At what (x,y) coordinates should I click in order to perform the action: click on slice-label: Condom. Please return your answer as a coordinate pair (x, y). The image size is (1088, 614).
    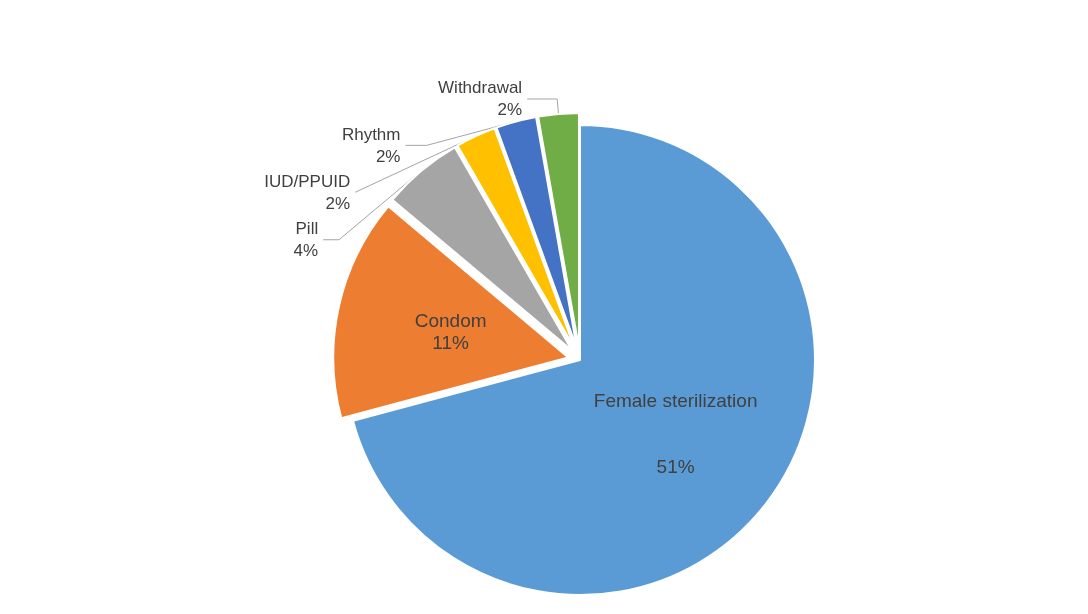
    Looking at the image, I should click on (450, 320).